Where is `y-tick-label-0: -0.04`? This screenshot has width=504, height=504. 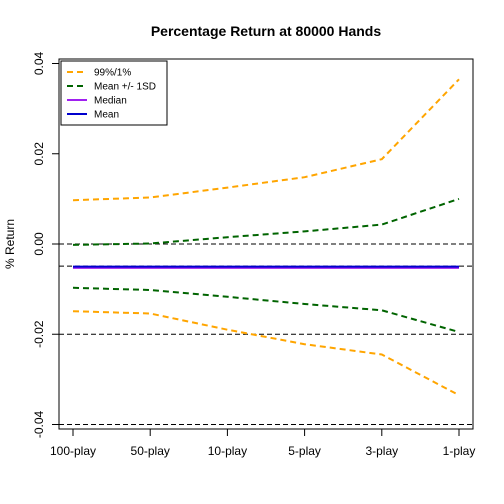
y-tick-label-0: -0.04 is located at coordinates (39, 425).